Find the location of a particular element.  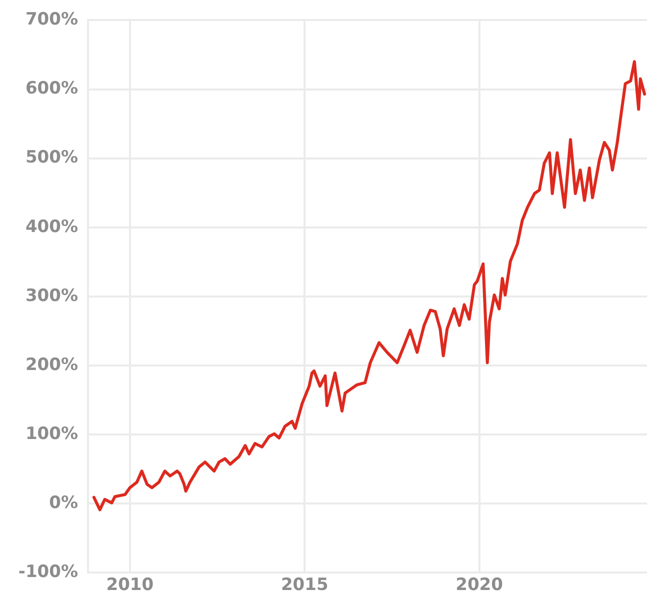

y-tick-label: 200% is located at coordinates (51, 364).